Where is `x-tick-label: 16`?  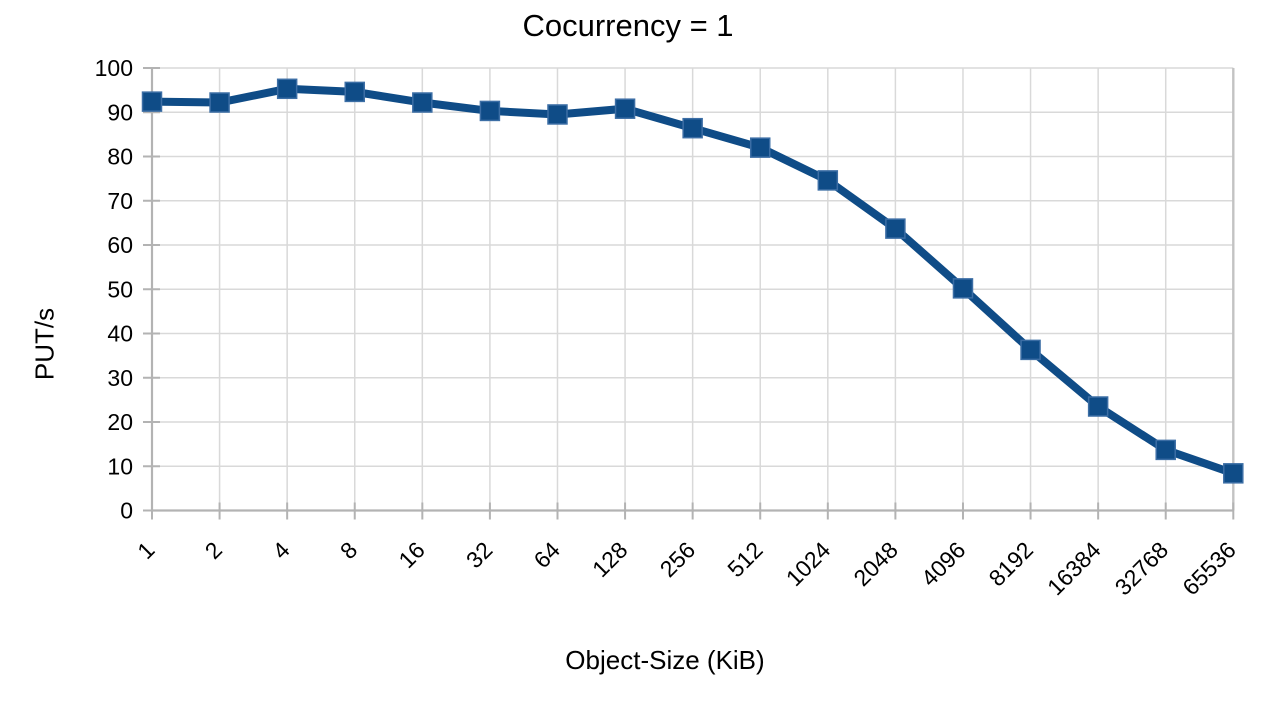
x-tick-label: 16 is located at coordinates (411, 555).